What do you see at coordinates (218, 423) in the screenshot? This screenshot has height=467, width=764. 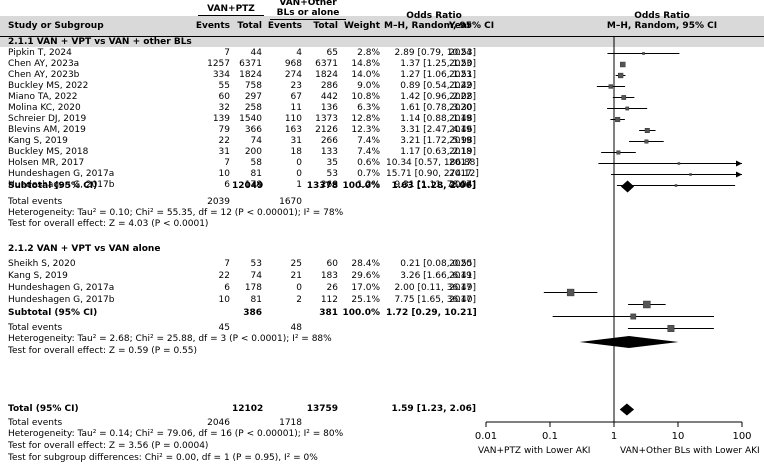 I see `overall-total-events1: 2046` at bounding box center [218, 423].